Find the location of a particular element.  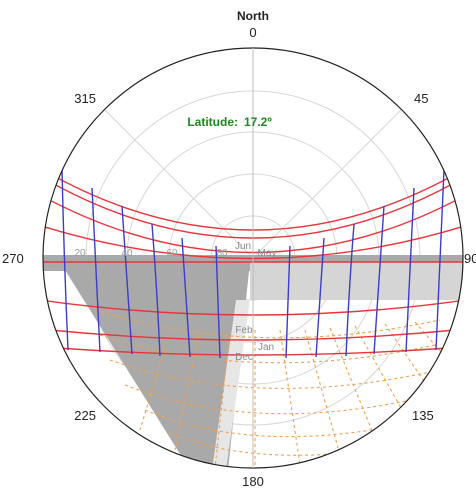

azimuth-label-90: 90 is located at coordinates (470, 258).